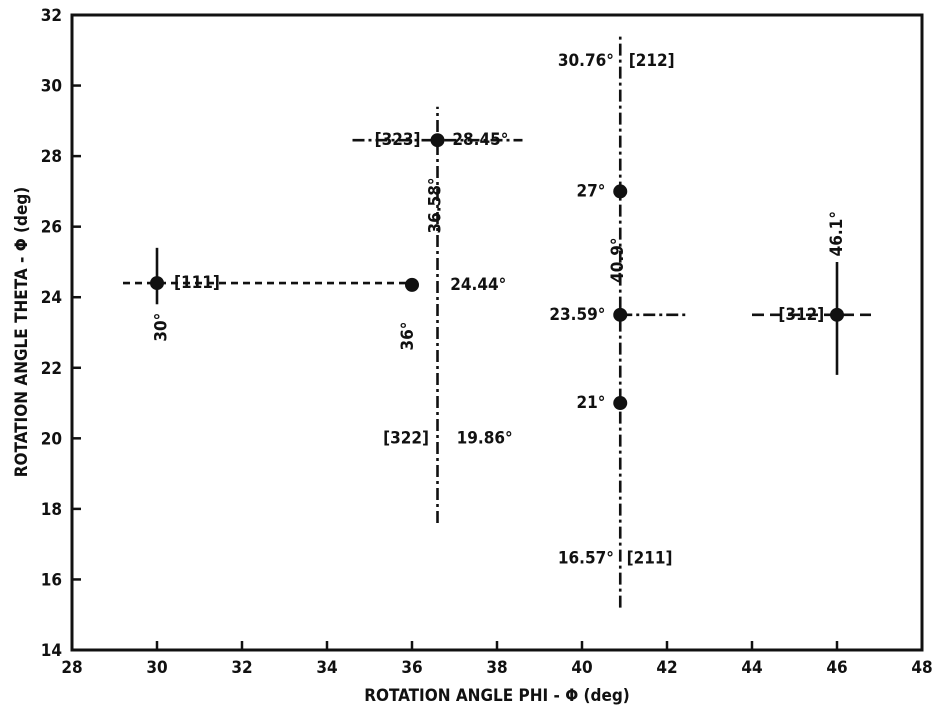 The height and width of the screenshot is (716, 939). I want to click on x-tick-label: 30, so click(156, 668).